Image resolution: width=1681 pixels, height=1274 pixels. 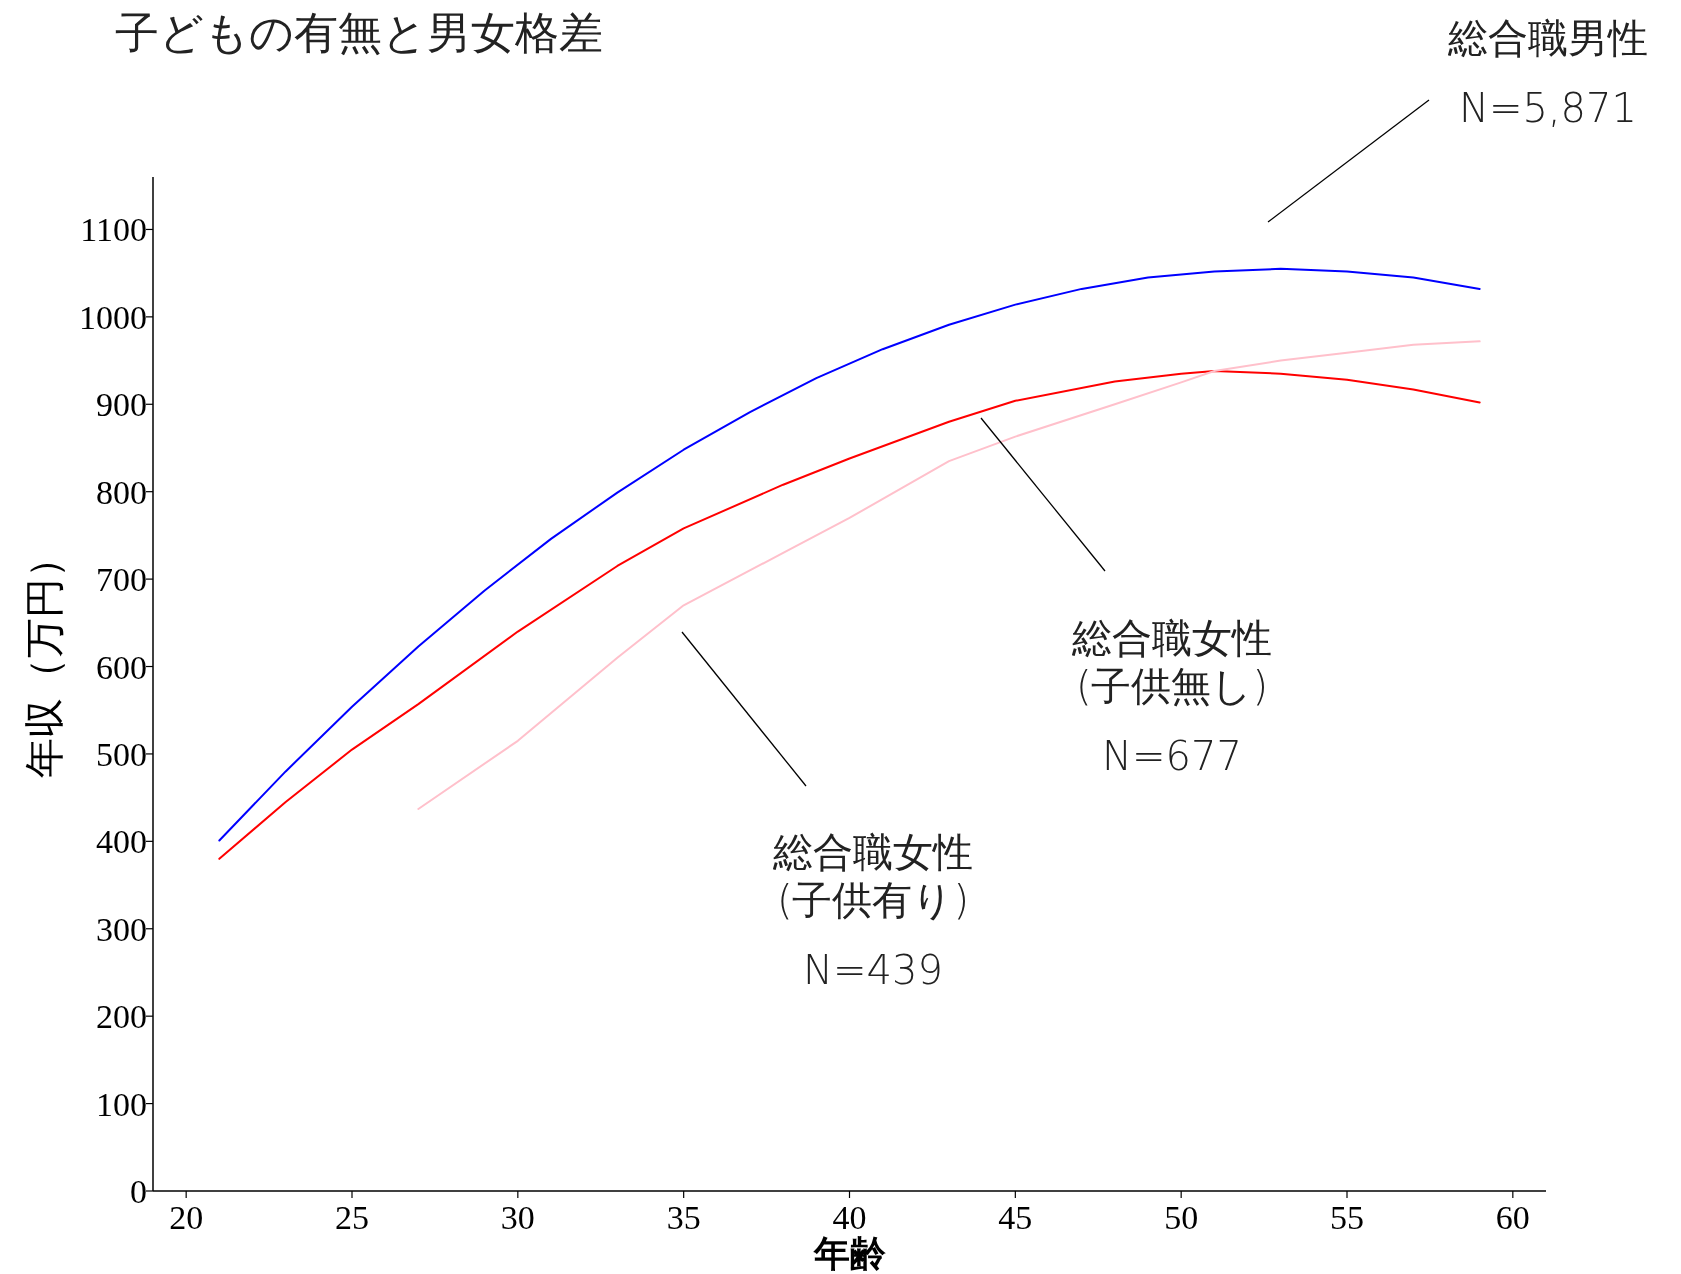 I want to click on y-tick-label: 0, so click(x=138, y=1191).